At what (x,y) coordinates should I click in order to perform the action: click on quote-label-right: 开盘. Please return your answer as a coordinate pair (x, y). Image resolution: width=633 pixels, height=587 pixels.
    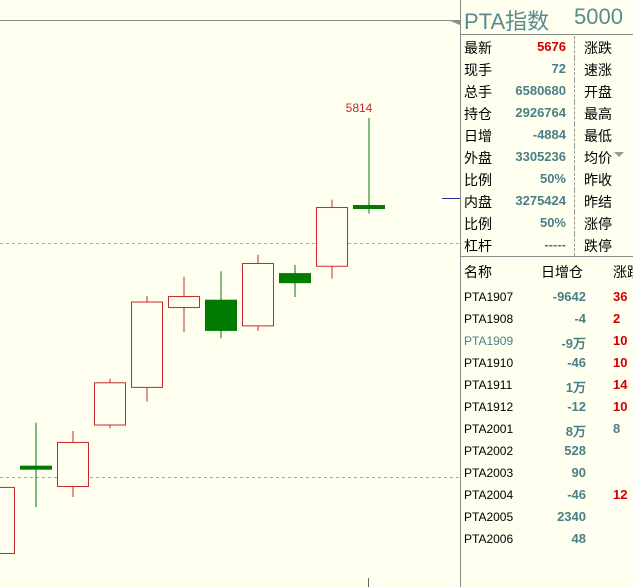
    Looking at the image, I should click on (598, 92).